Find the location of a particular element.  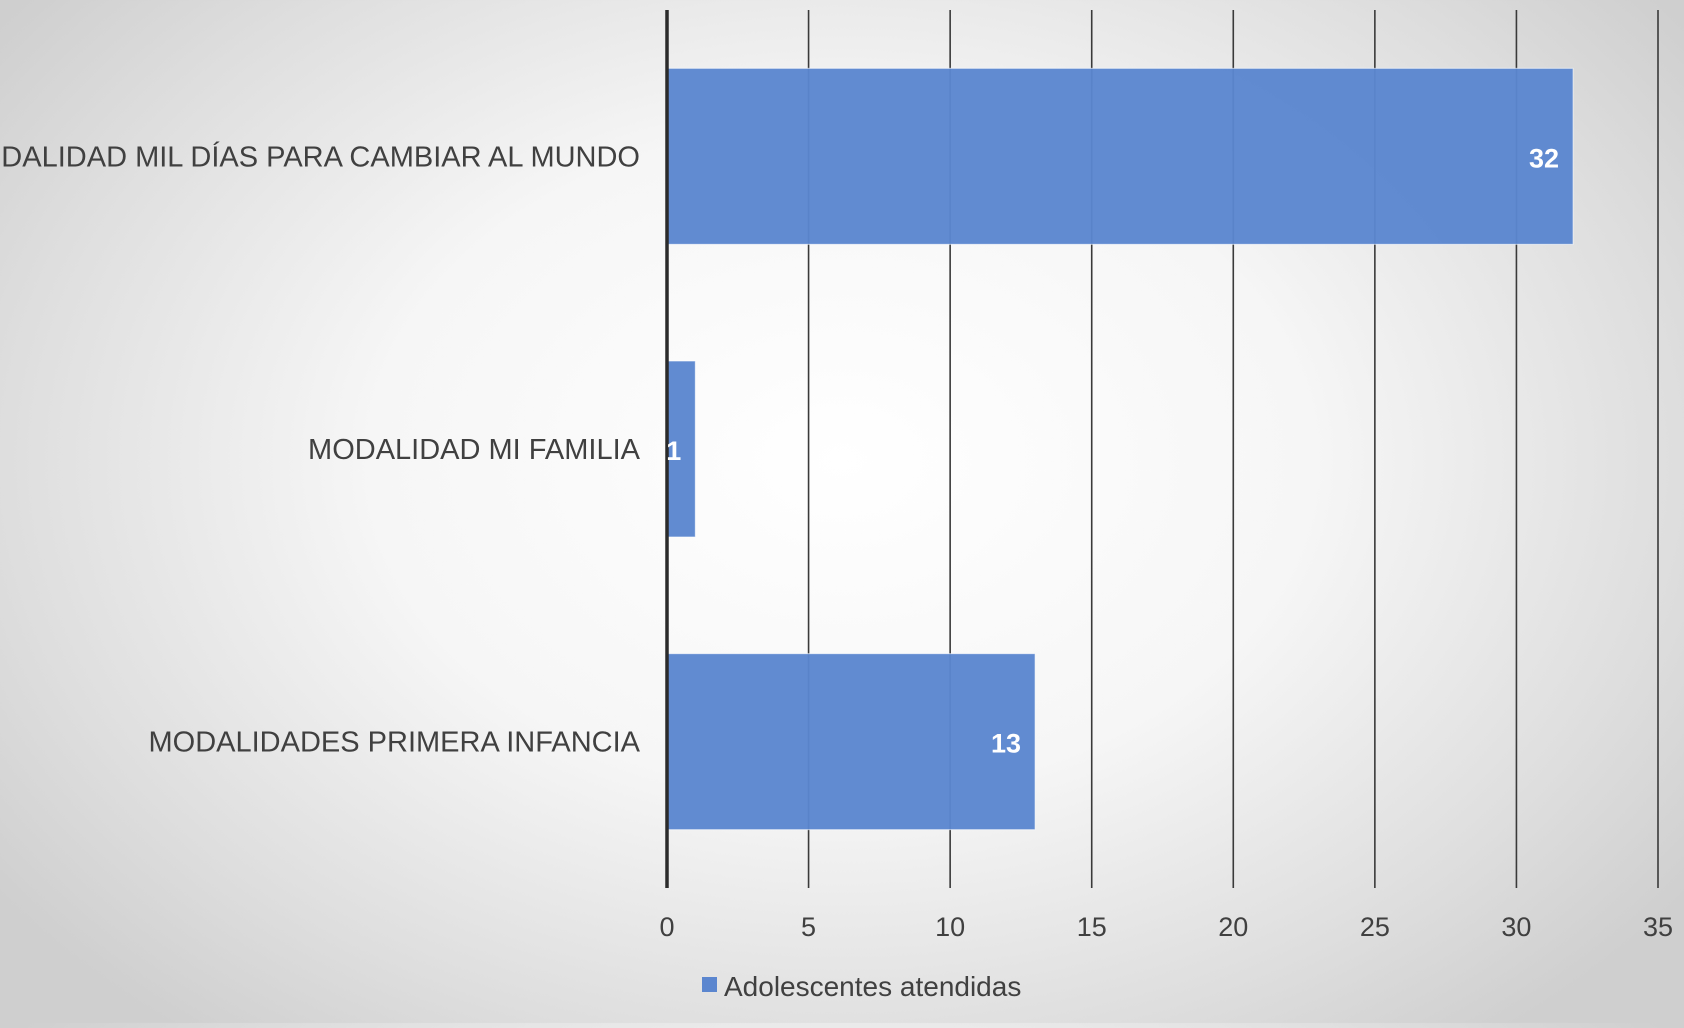

legend: Adolescentes atendidas is located at coordinates (861, 986).